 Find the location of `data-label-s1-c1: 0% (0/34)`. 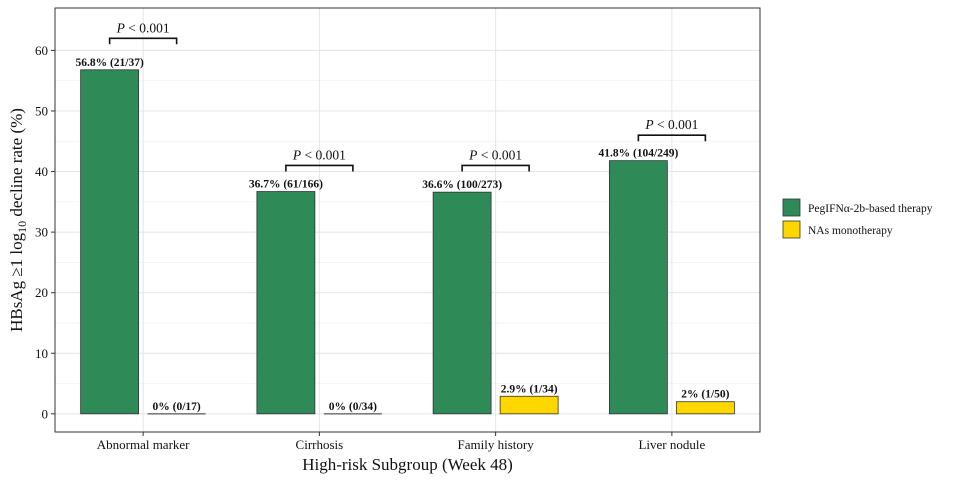

data-label-s1-c1: 0% (0/34) is located at coordinates (353, 407).